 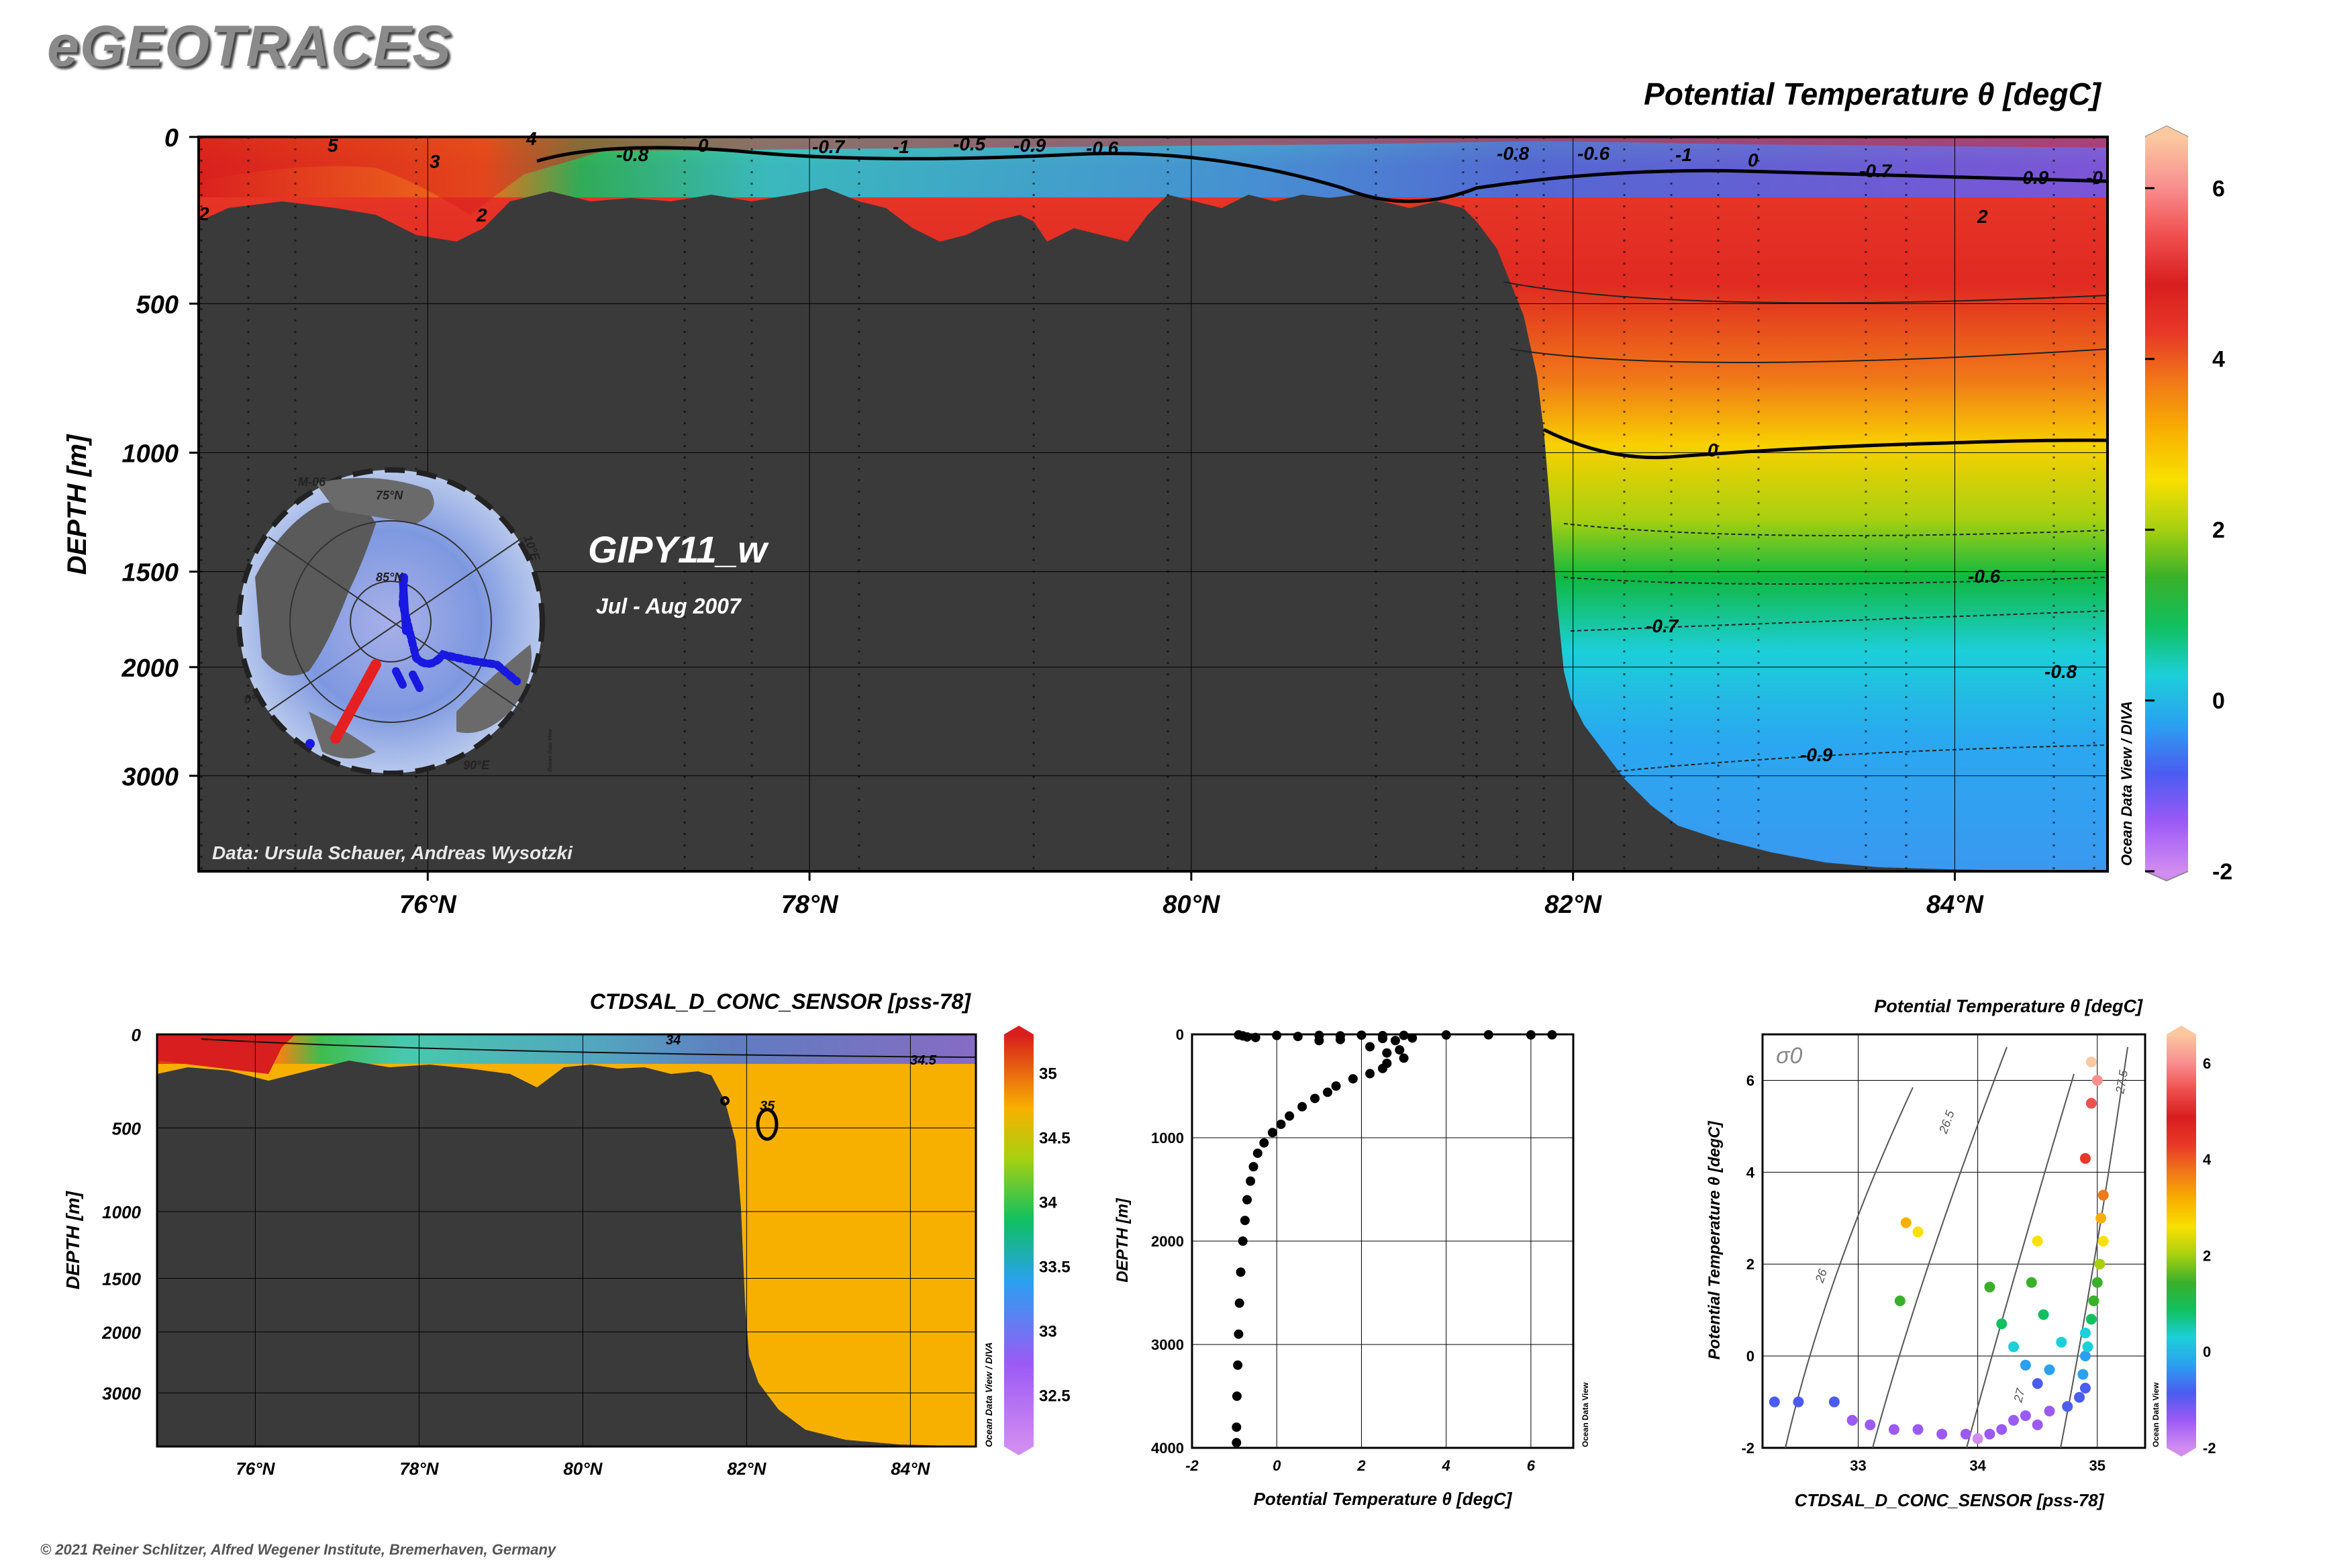 What do you see at coordinates (1662, 626) in the screenshot?
I see `main-contour-label-21: -0.7` at bounding box center [1662, 626].